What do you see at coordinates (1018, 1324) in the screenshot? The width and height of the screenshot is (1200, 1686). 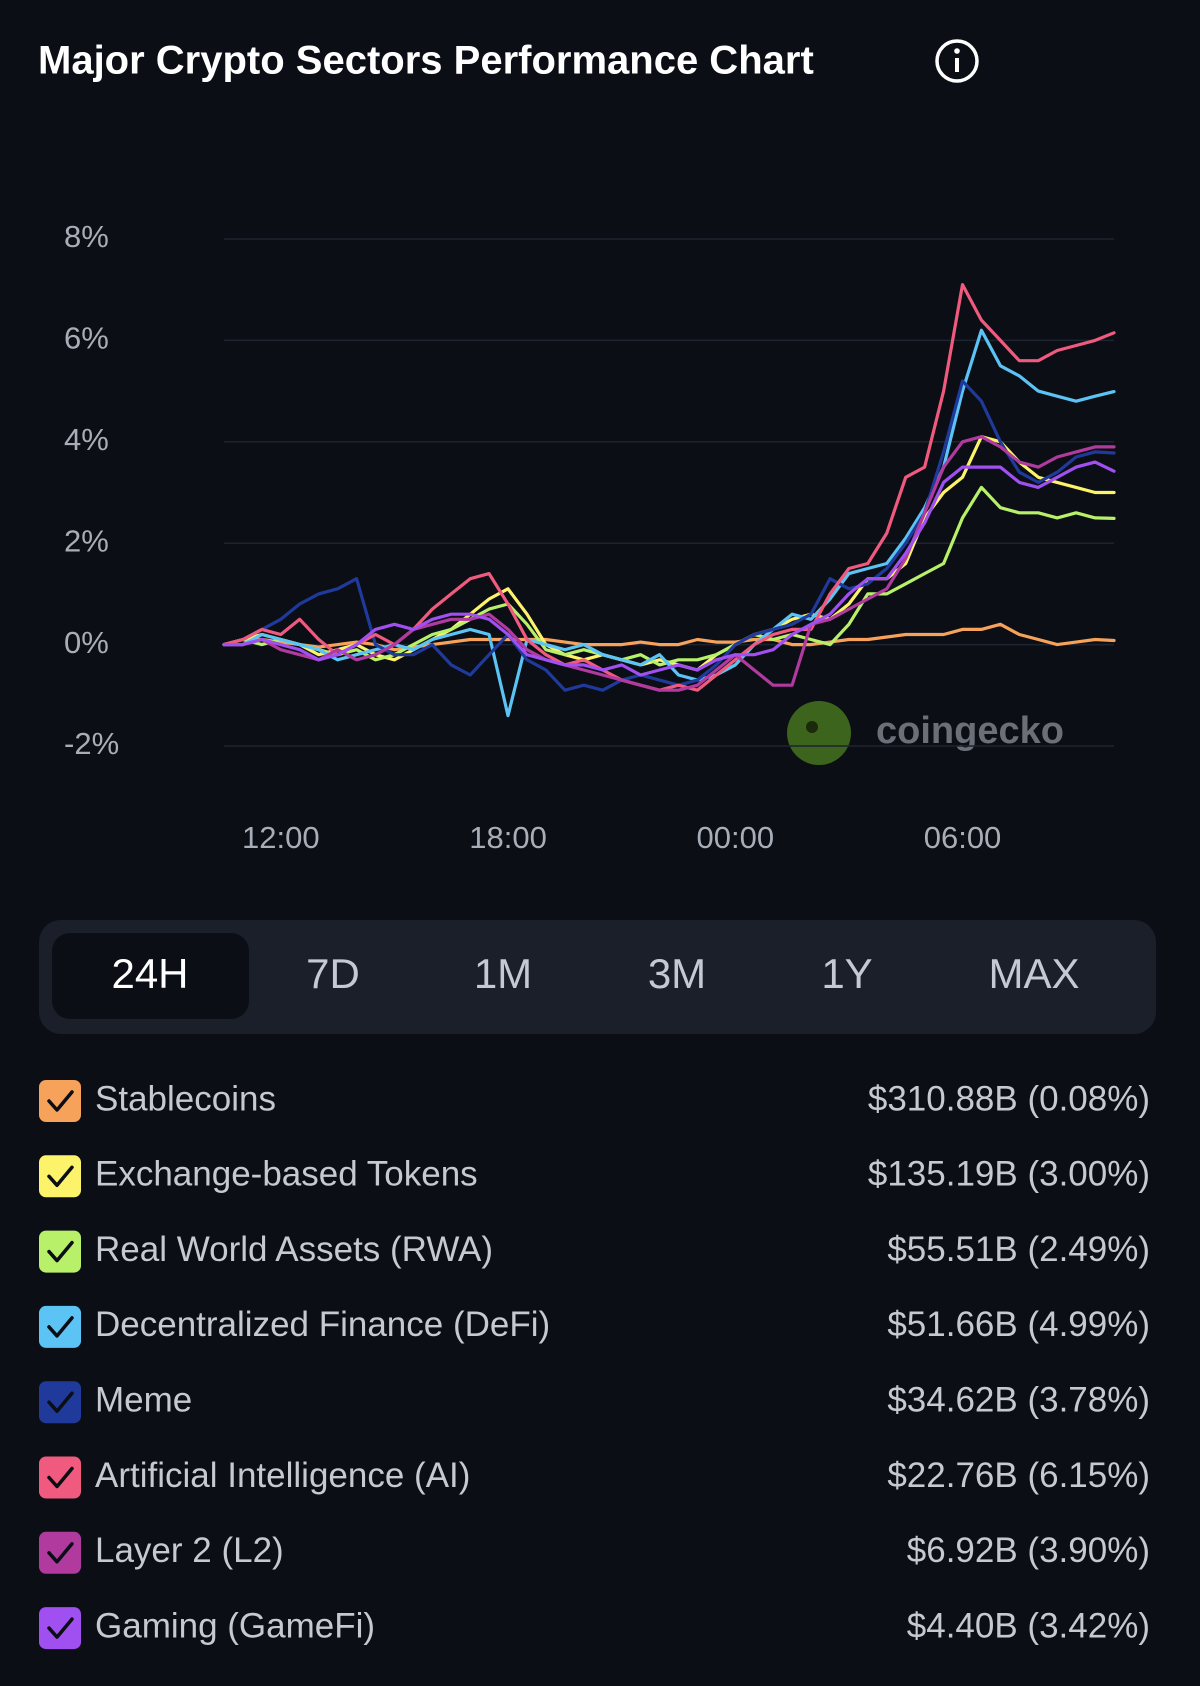 I see `legend-summary: $51.66B (4.99%)` at bounding box center [1018, 1324].